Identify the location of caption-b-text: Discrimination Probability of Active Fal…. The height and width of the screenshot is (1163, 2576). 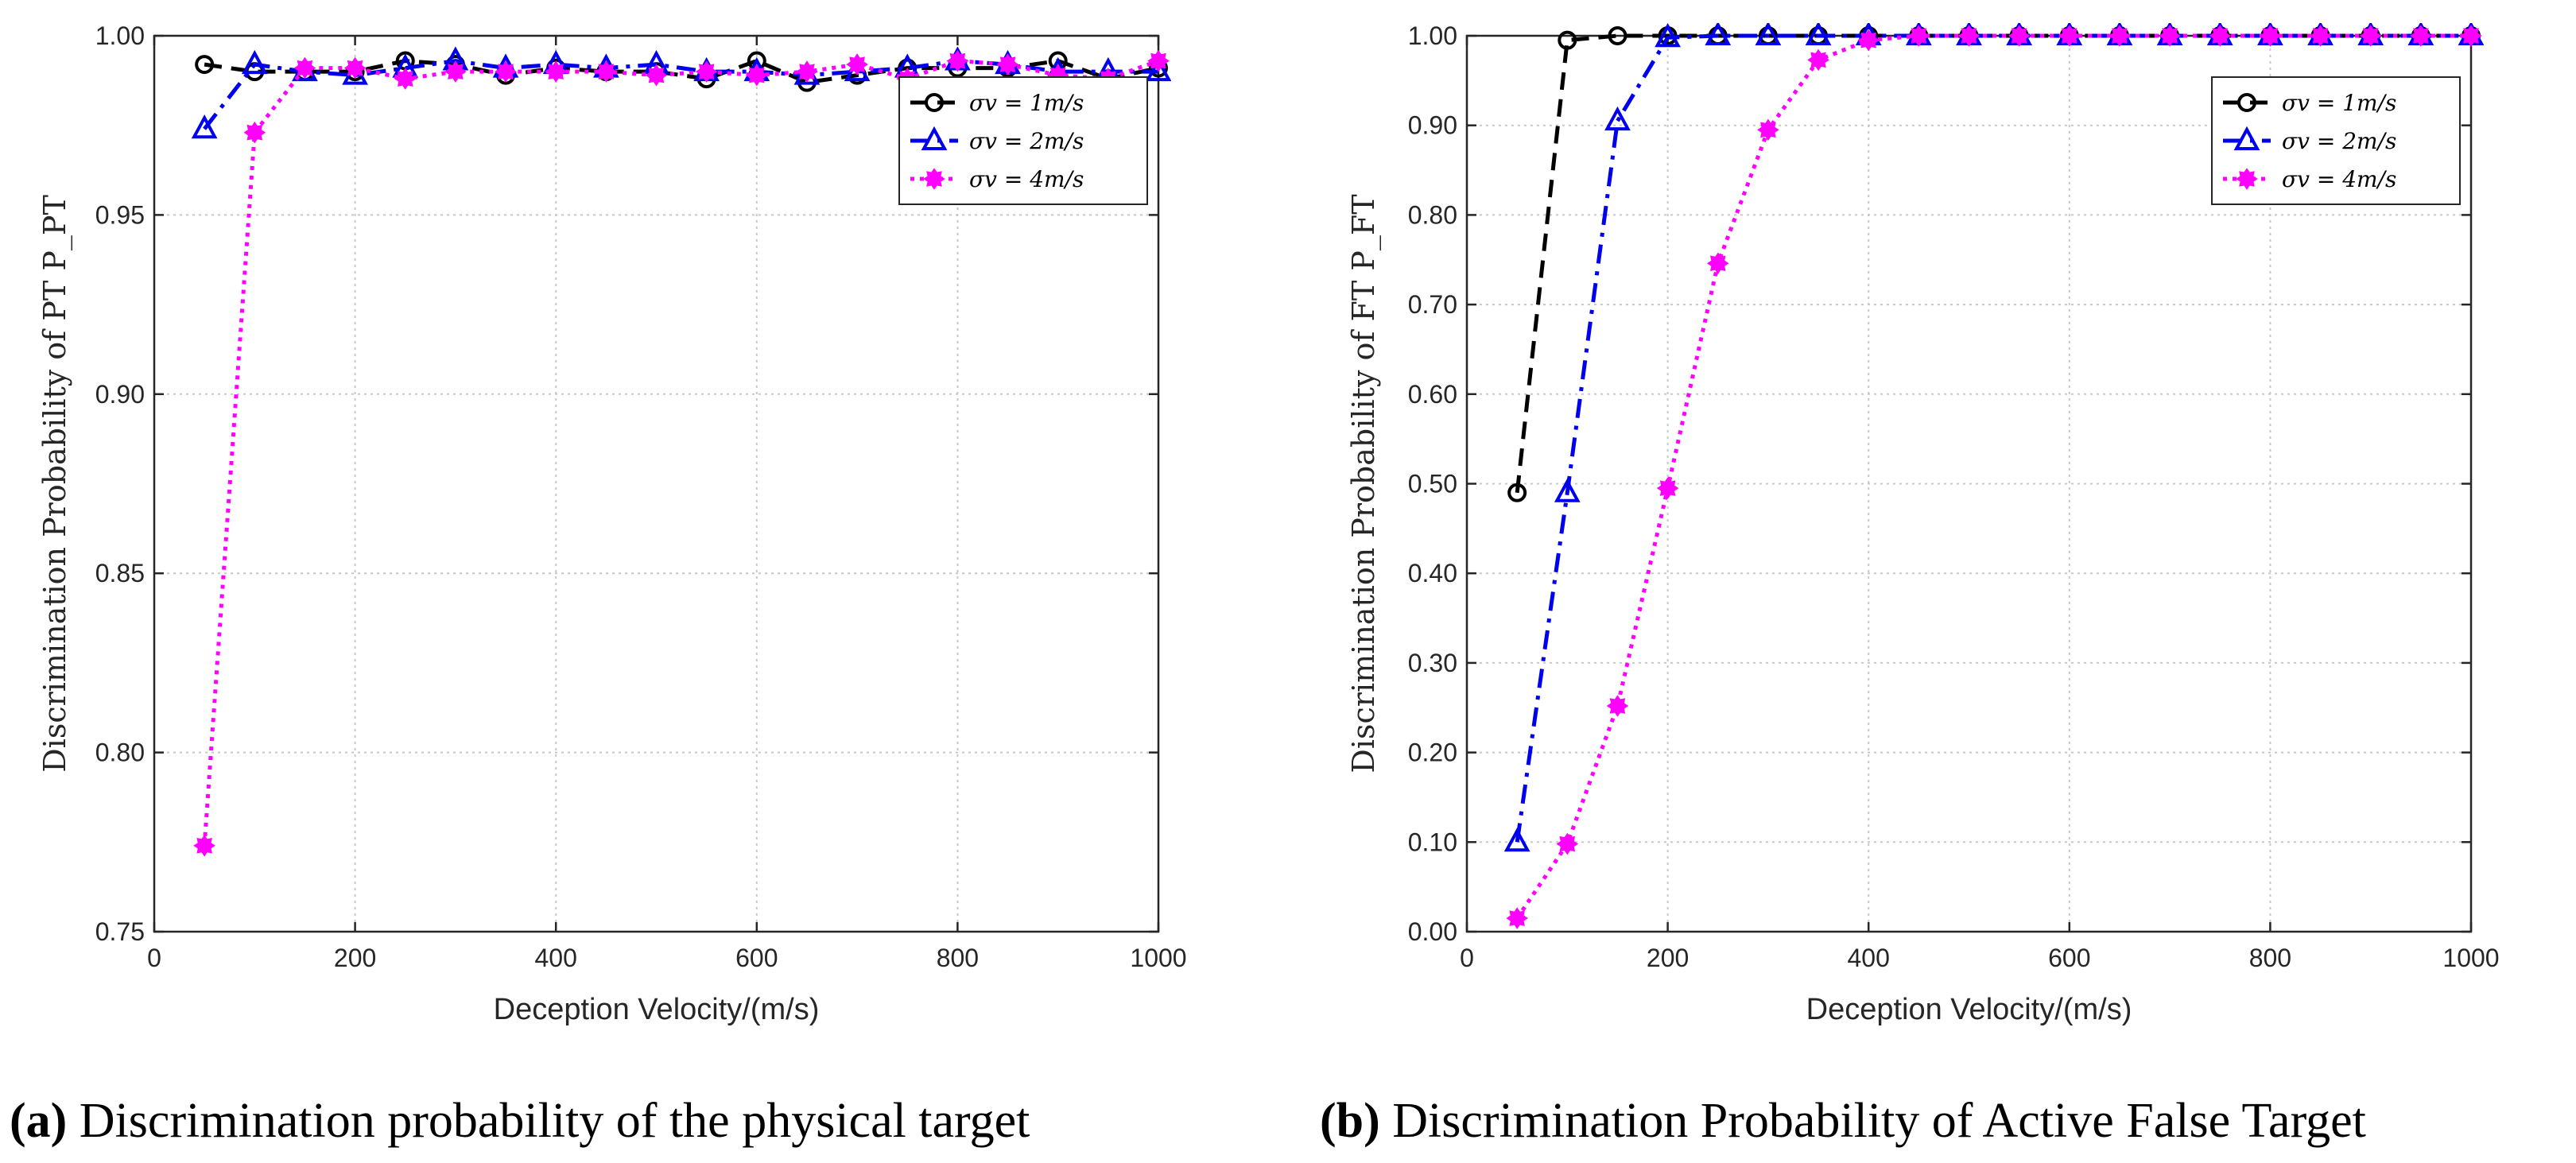
(1873, 1121).